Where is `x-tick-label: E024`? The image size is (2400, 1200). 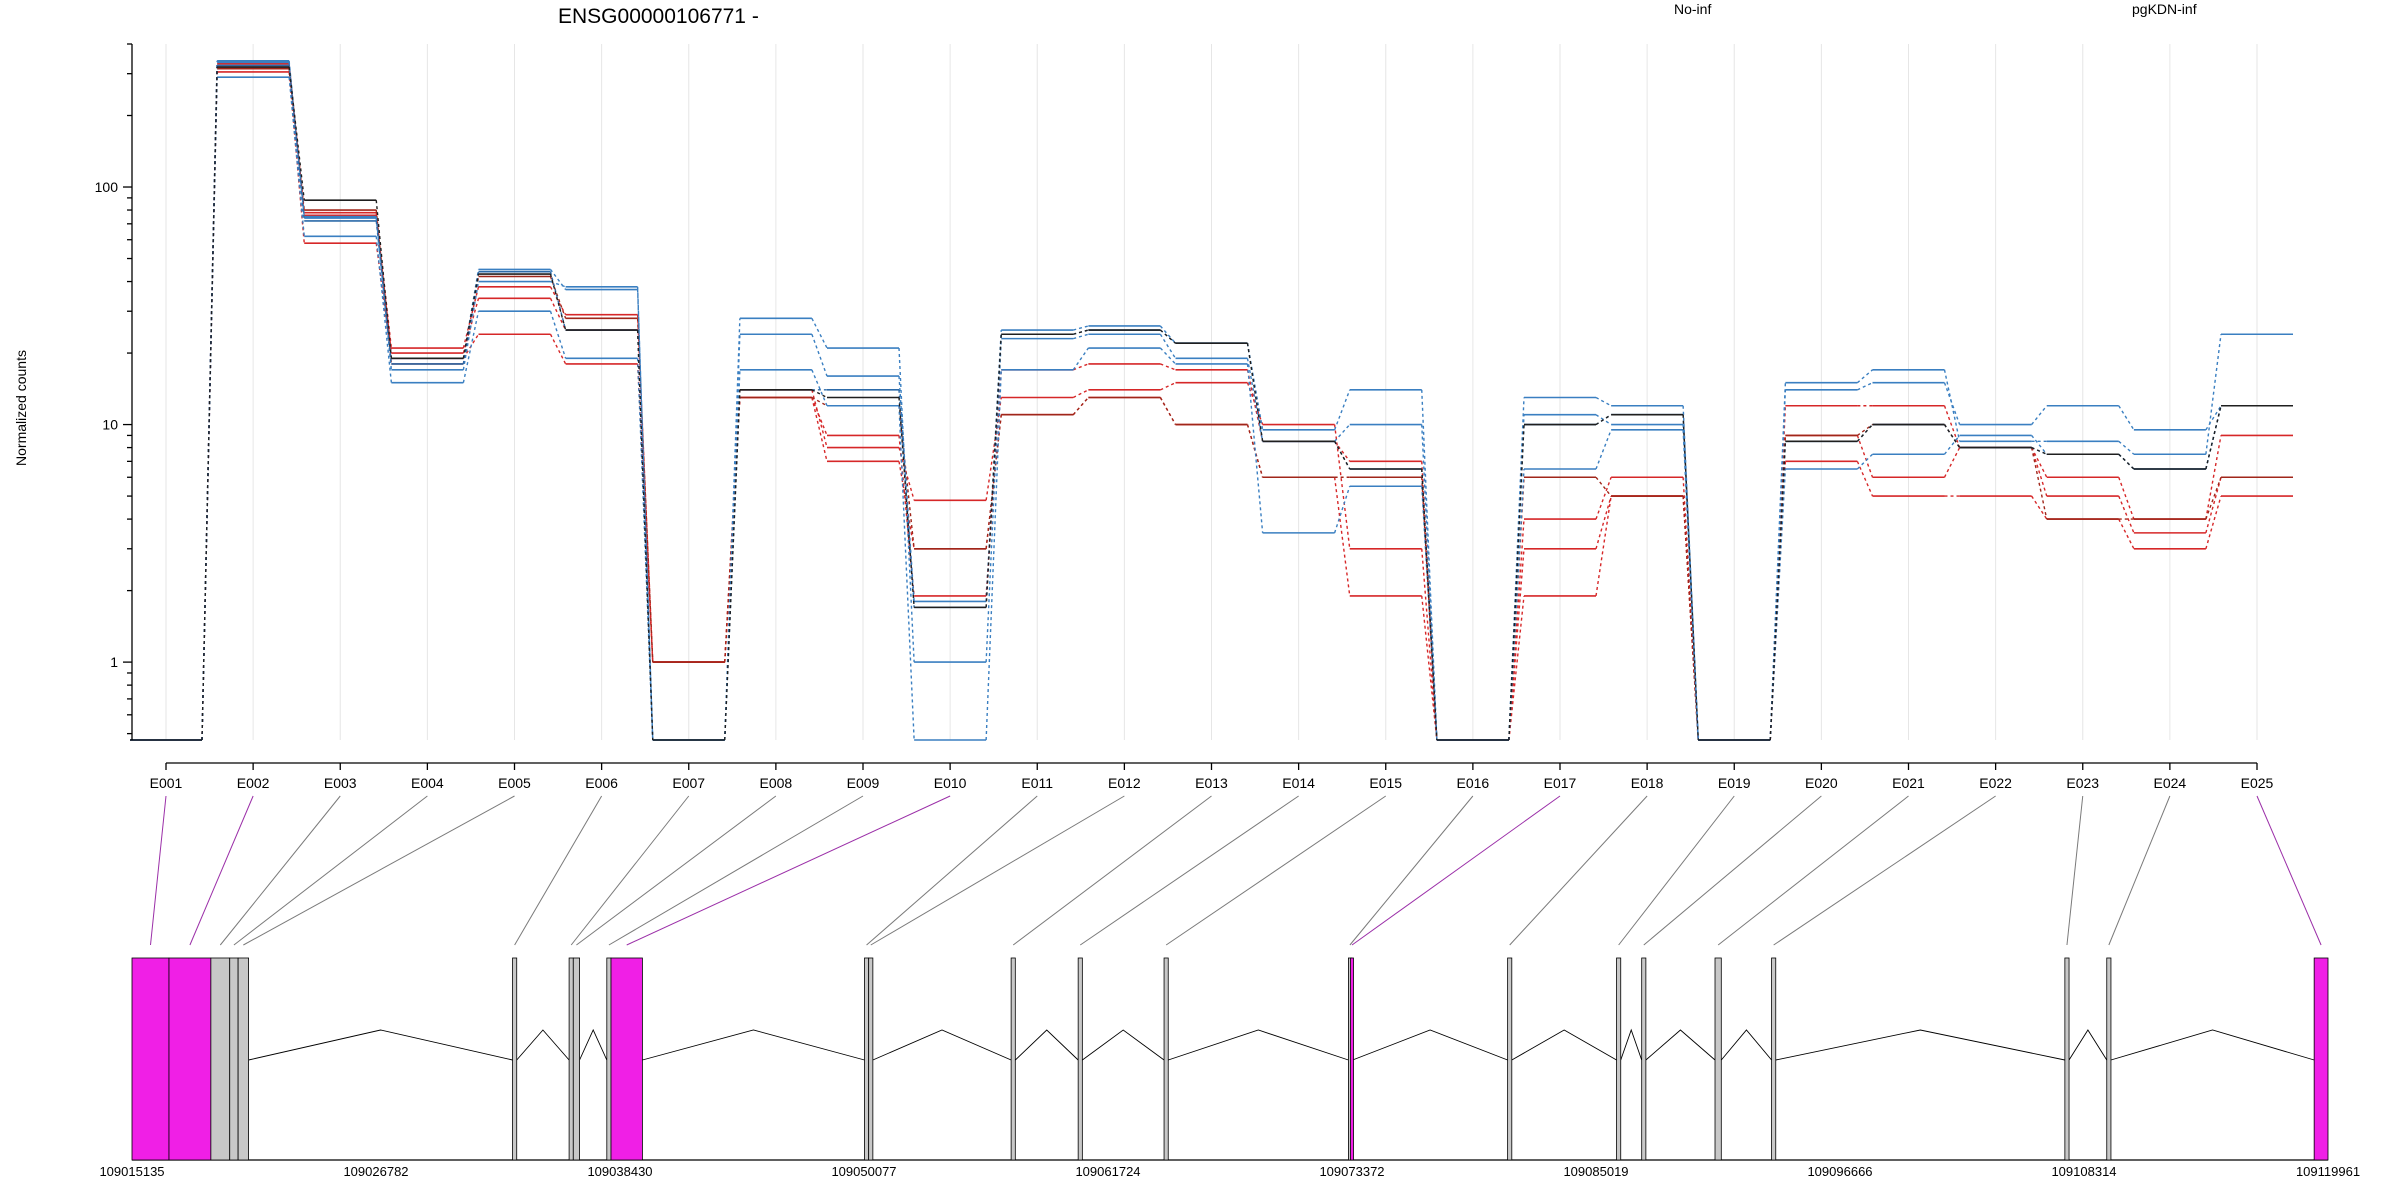 x-tick-label: E024 is located at coordinates (2170, 783).